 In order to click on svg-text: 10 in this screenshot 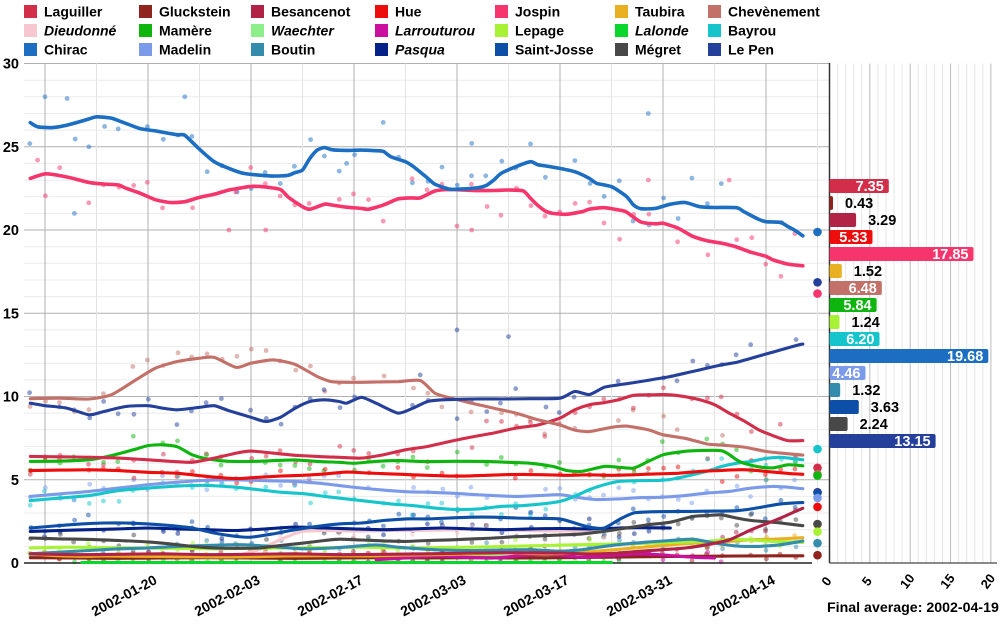, I will do `click(11, 398)`.